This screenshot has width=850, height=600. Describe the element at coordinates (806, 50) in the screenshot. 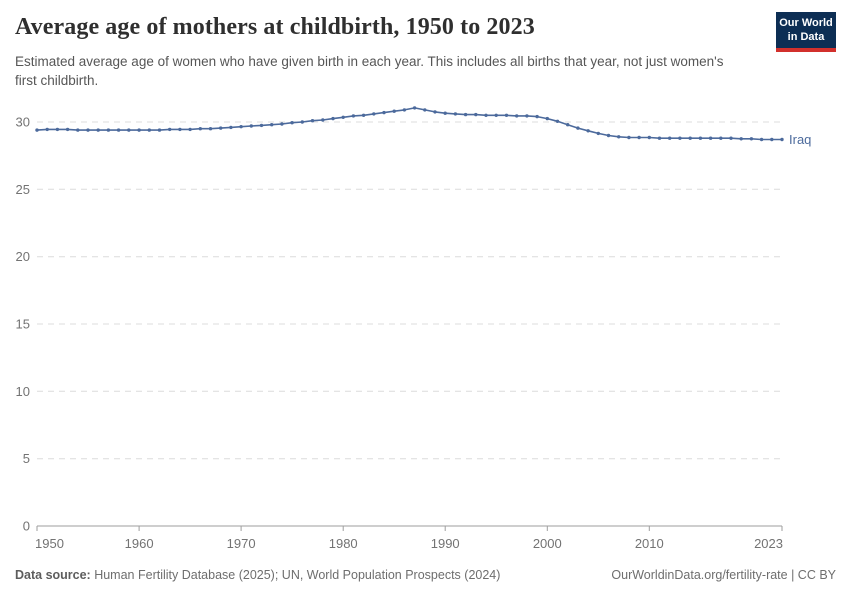

I see `owid-logo-stripe` at that location.